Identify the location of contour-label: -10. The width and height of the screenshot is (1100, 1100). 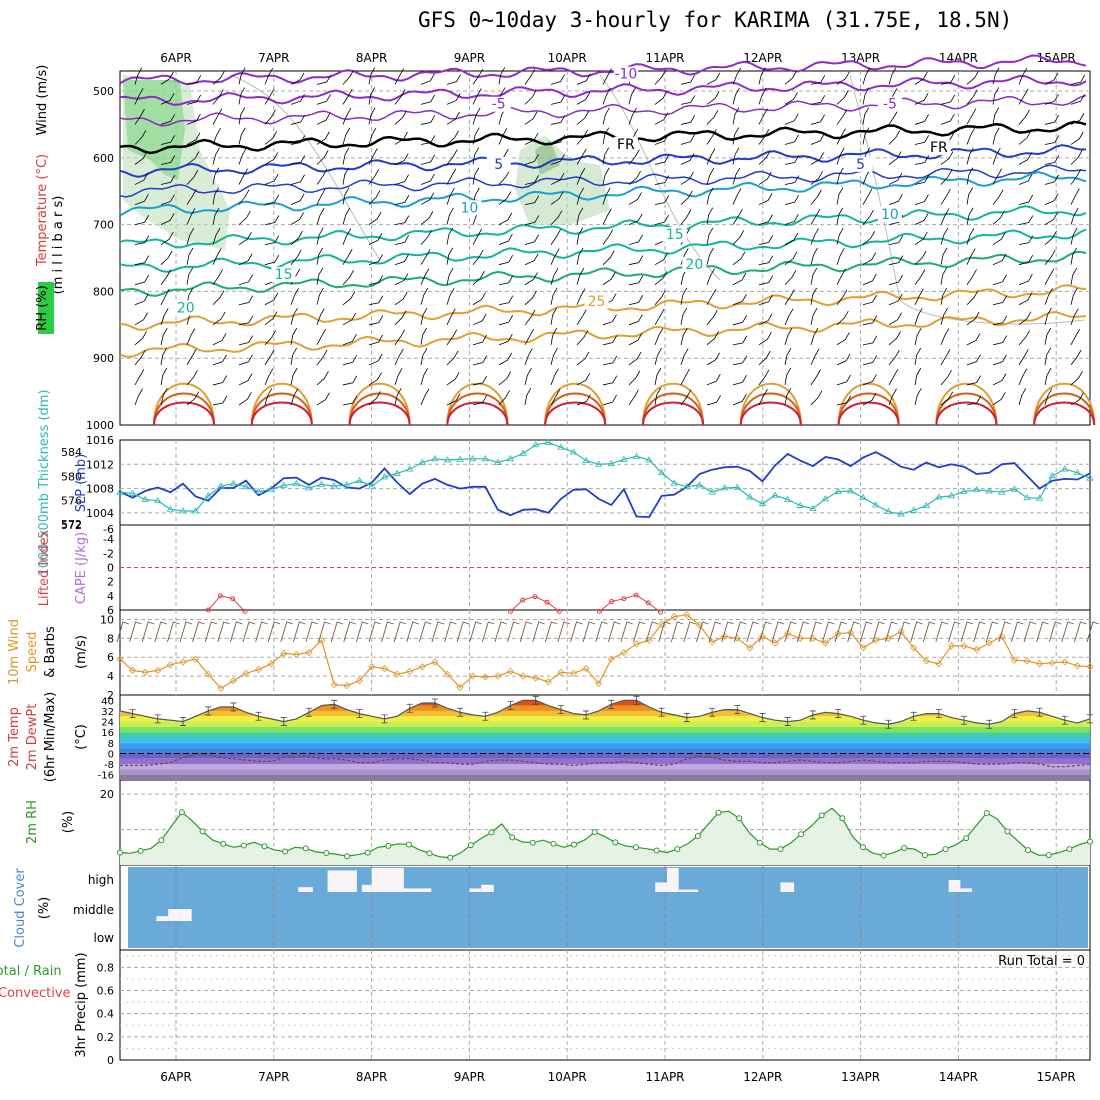
(625, 75).